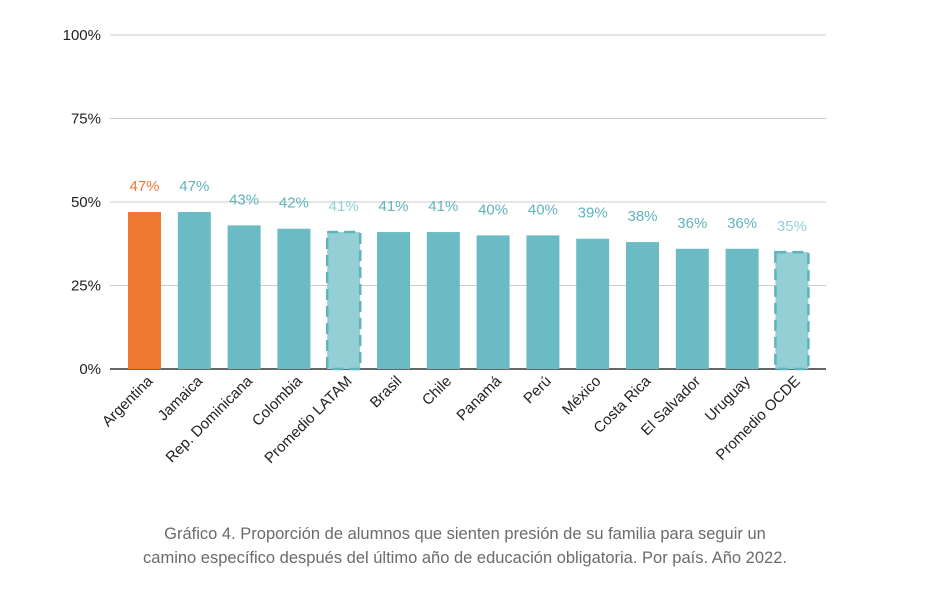  Describe the element at coordinates (294, 203) in the screenshot. I see `data-label: 42%` at that location.